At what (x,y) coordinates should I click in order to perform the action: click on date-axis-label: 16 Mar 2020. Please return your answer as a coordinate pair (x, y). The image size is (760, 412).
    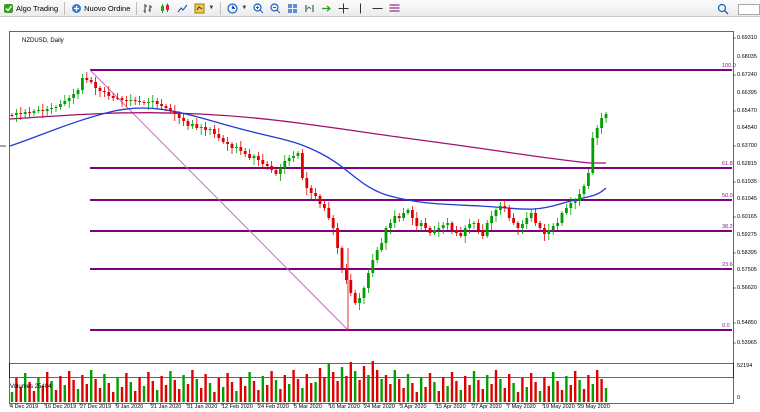
    Looking at the image, I should click on (344, 407).